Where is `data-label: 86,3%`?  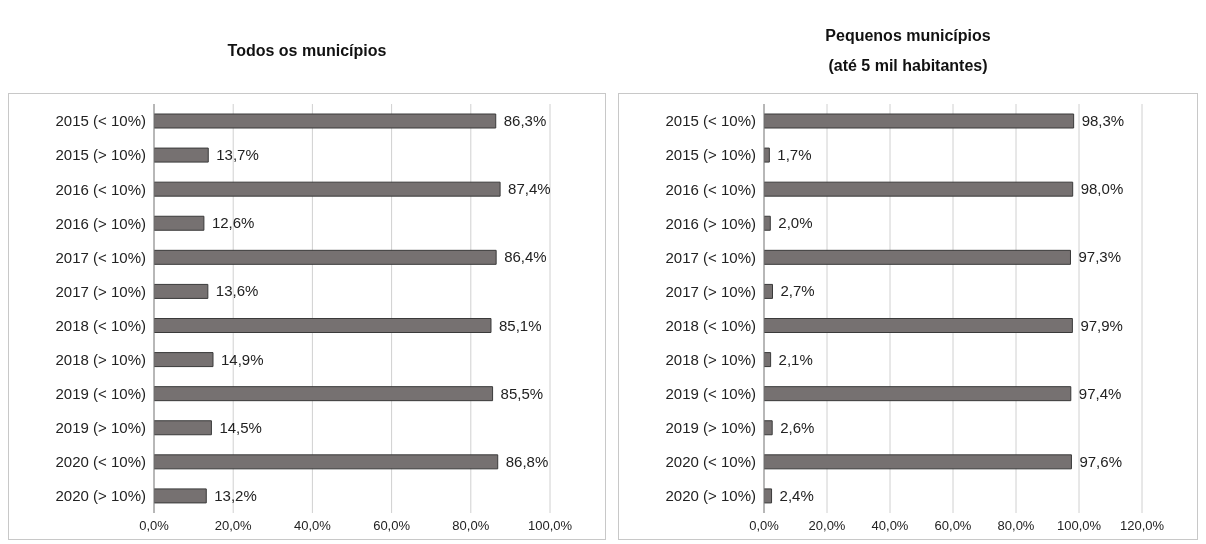
data-label: 86,3% is located at coordinates (525, 120).